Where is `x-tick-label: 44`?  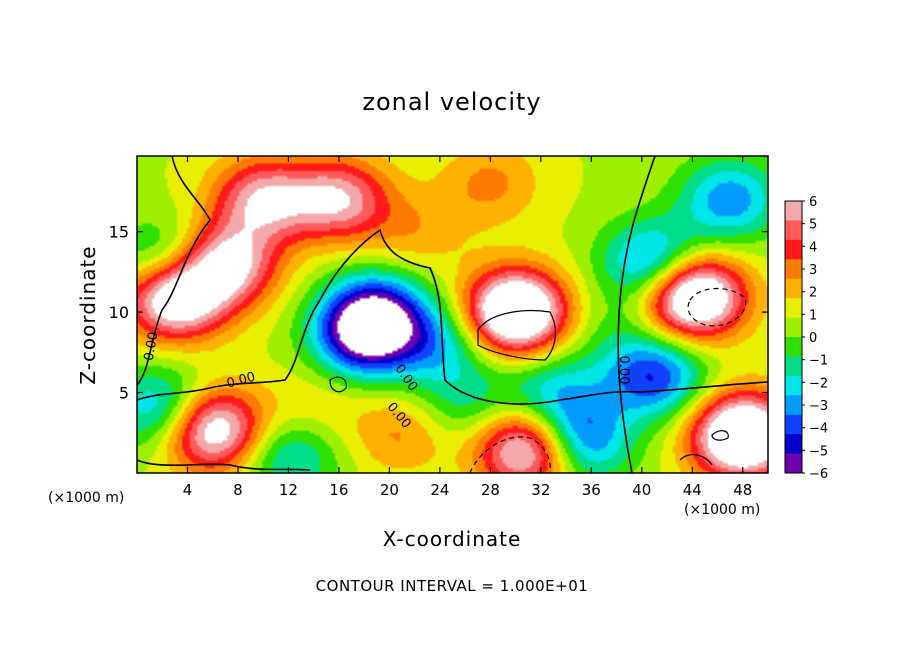 x-tick-label: 44 is located at coordinates (692, 490).